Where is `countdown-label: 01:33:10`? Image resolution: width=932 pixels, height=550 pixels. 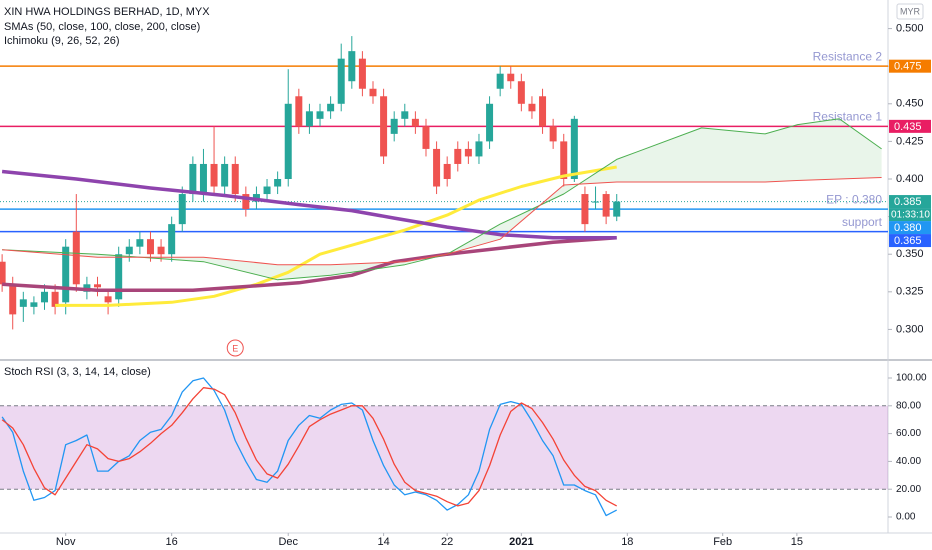 countdown-label: 01:33:10 is located at coordinates (910, 215).